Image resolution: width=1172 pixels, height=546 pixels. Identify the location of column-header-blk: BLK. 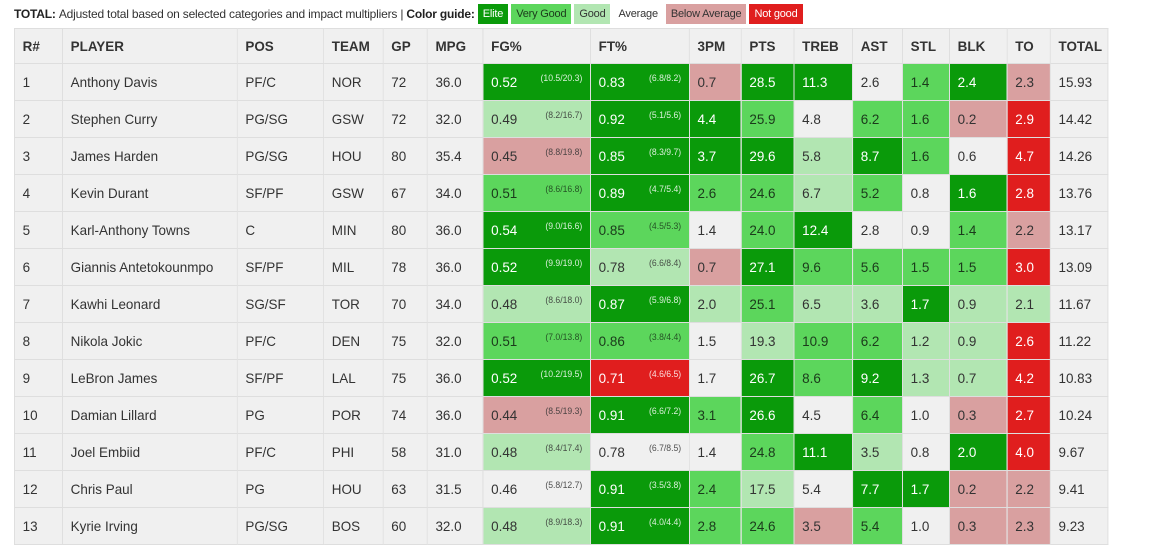
(978, 46).